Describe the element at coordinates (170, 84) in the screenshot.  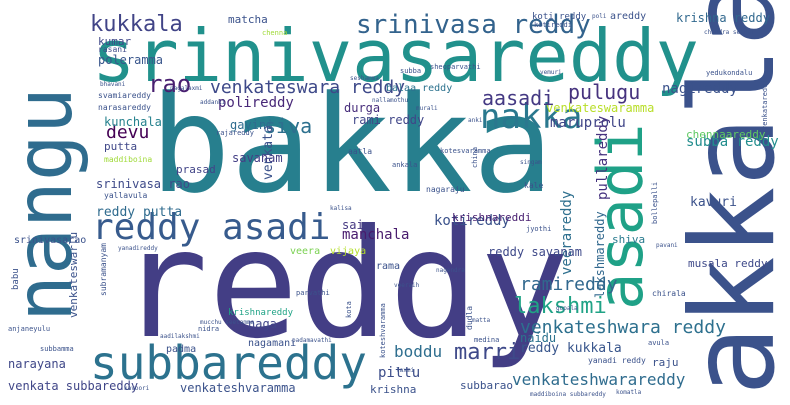
I see `word-rao: rao` at that location.